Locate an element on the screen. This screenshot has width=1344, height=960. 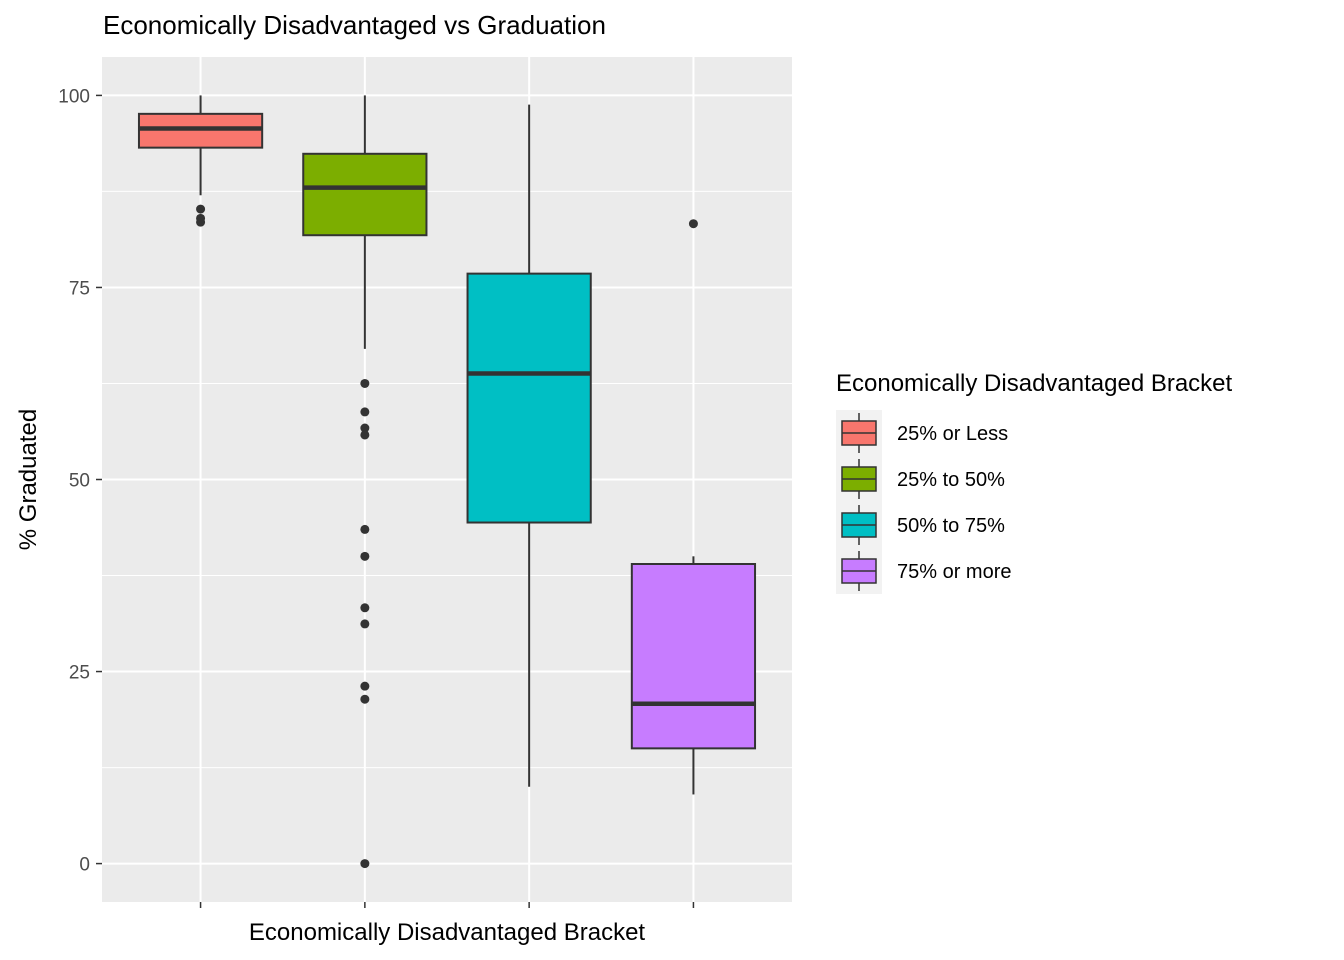
legend-label: 50% to 75% is located at coordinates (951, 526).